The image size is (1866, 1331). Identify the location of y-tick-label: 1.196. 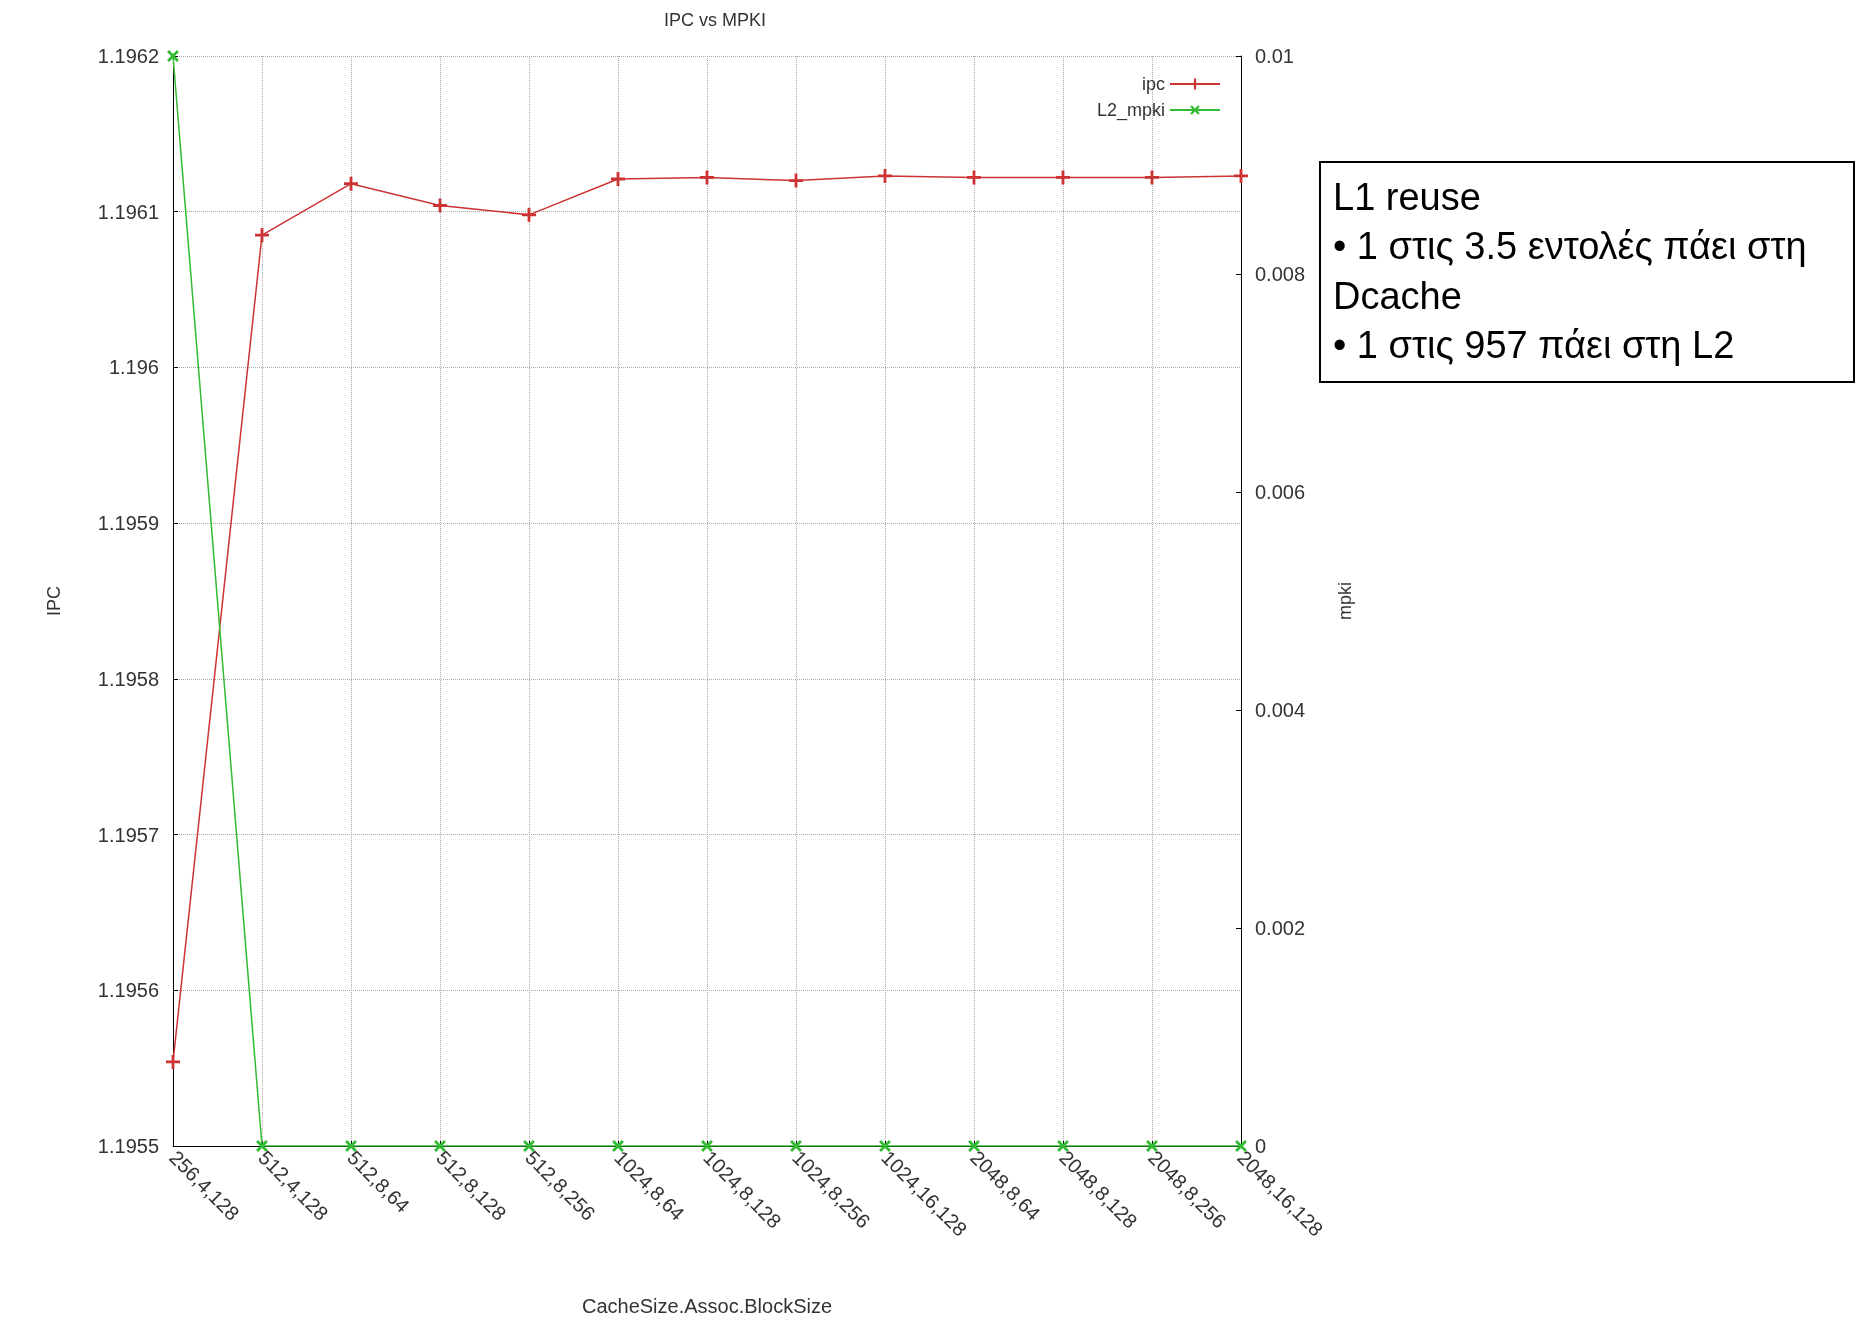
(133, 367).